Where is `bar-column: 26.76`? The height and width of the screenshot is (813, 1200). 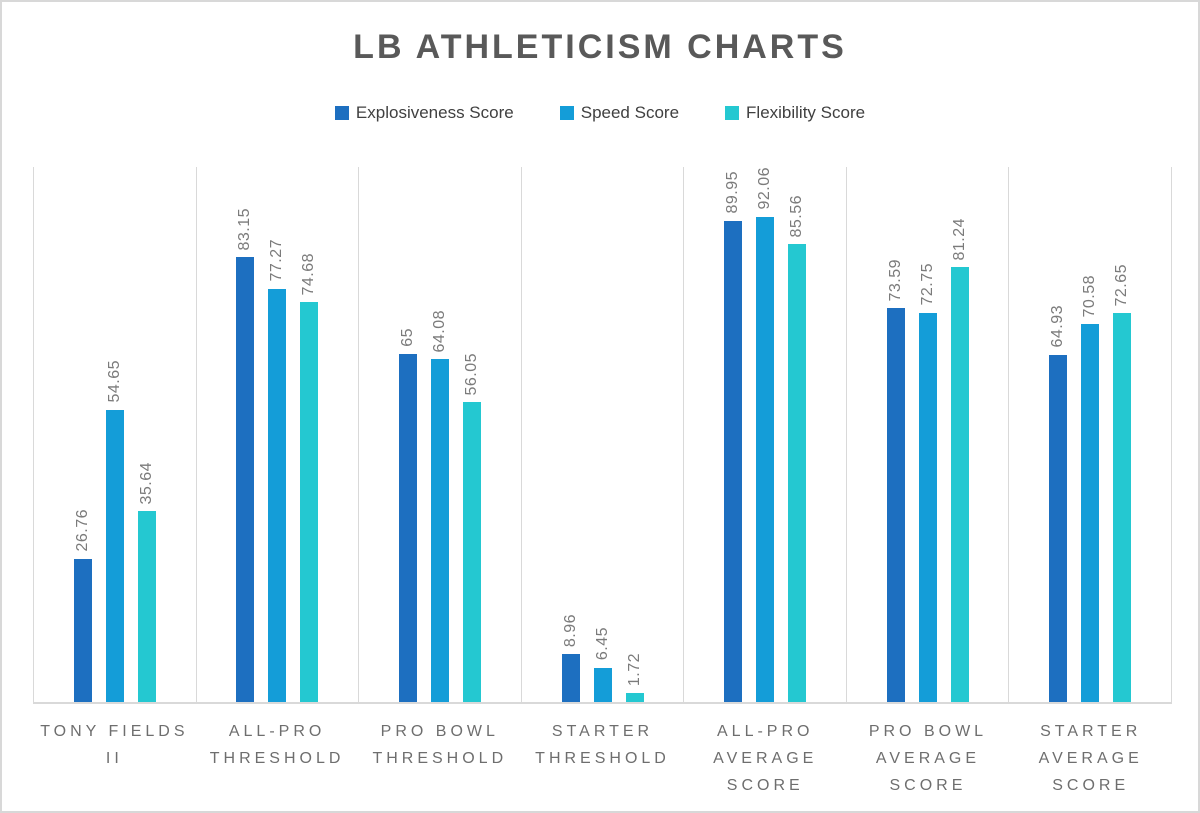 bar-column: 26.76 is located at coordinates (82, 434).